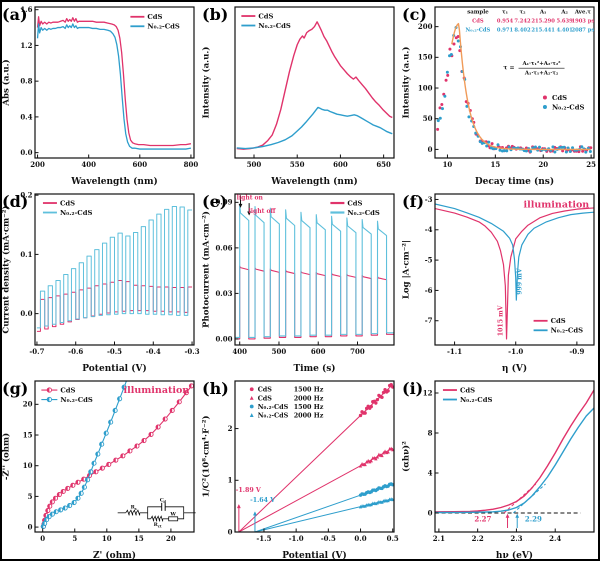 The image size is (600, 561). What do you see at coordinates (383, 164) in the screenshot?
I see `svg-text: 650` at bounding box center [383, 164].